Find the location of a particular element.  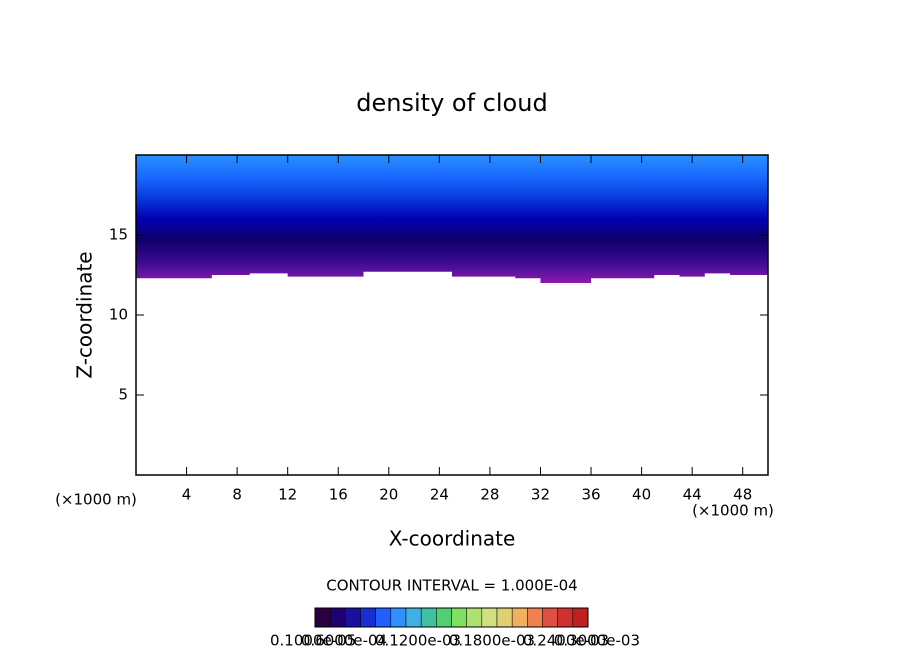

y-tick-label: 15 is located at coordinates (118, 235).